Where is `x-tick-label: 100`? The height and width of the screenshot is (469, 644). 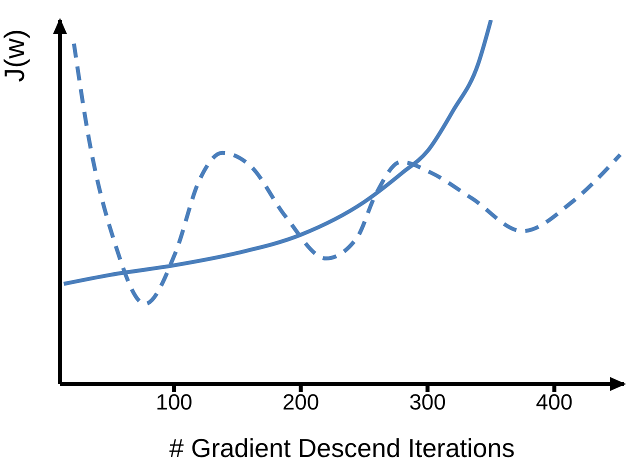 x-tick-label: 100 is located at coordinates (174, 402).